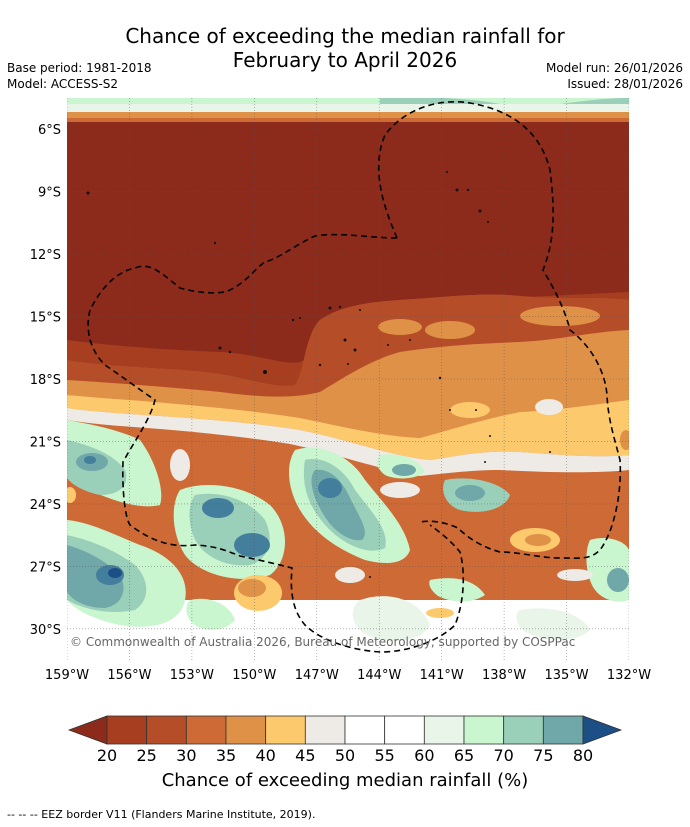  I want to click on lat-label: 12°S, so click(45, 255).